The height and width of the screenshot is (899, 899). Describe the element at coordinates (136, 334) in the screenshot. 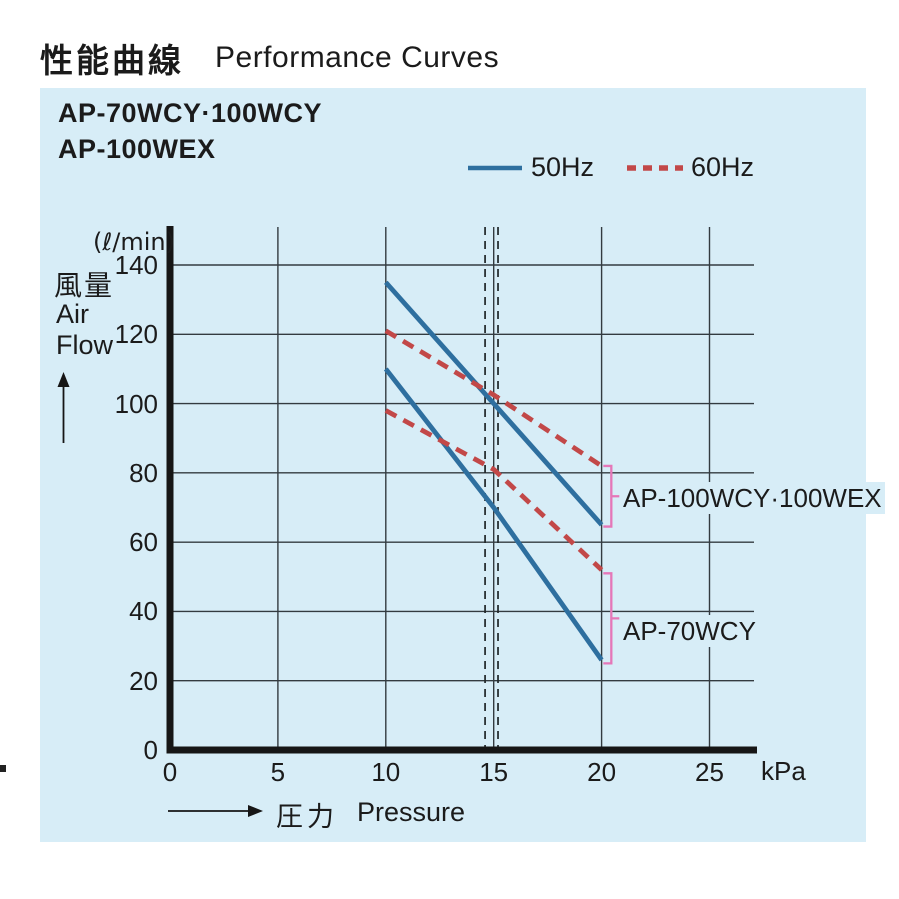

I see `y-tick-label-120: 120` at that location.